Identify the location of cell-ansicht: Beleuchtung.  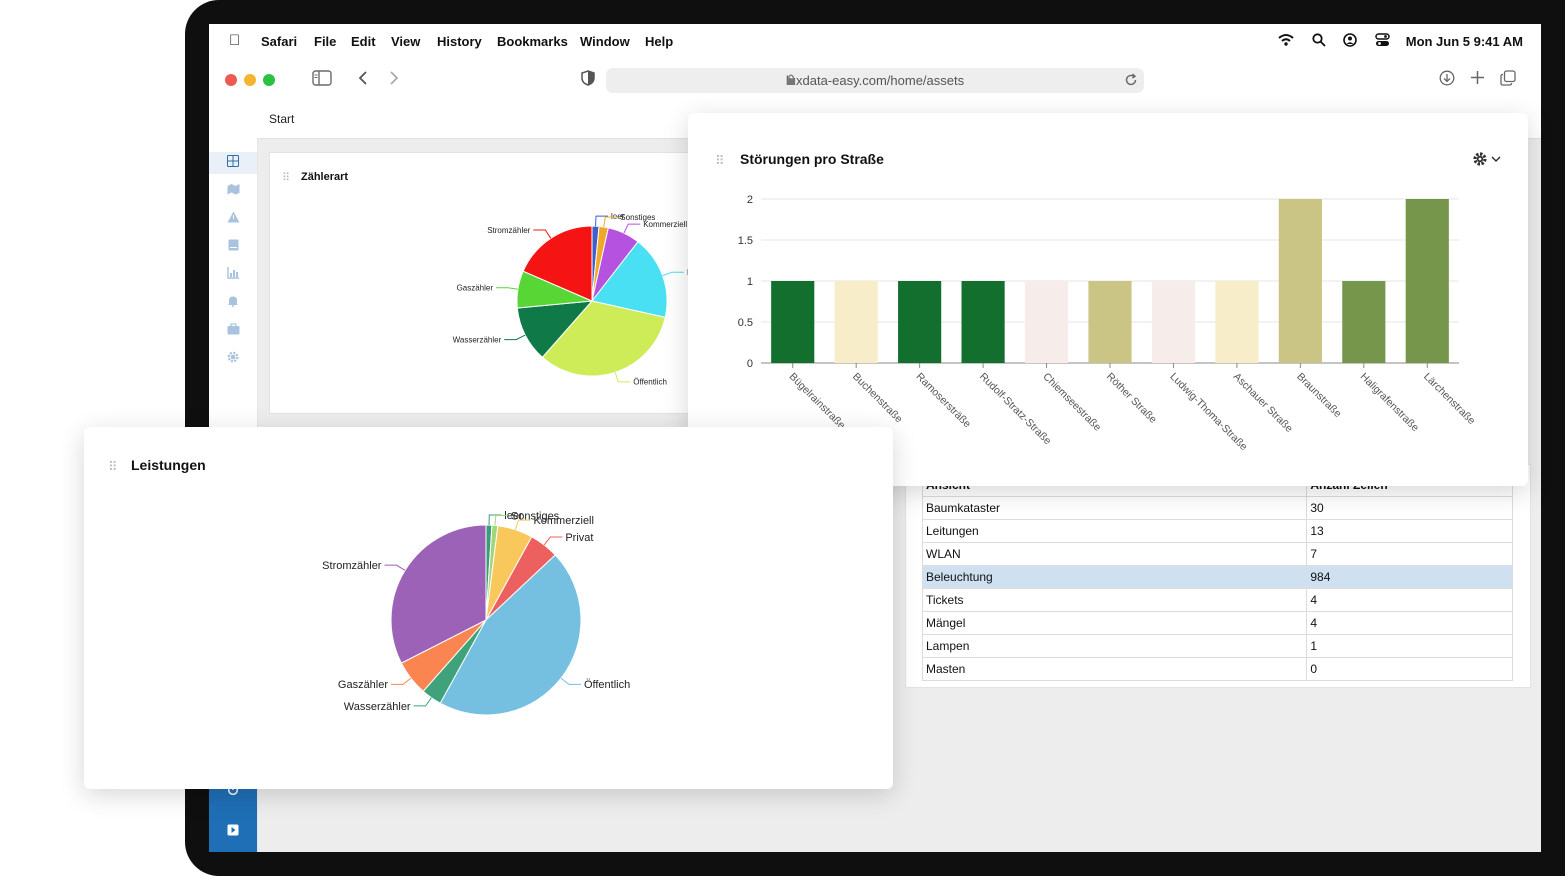
(1114, 577).